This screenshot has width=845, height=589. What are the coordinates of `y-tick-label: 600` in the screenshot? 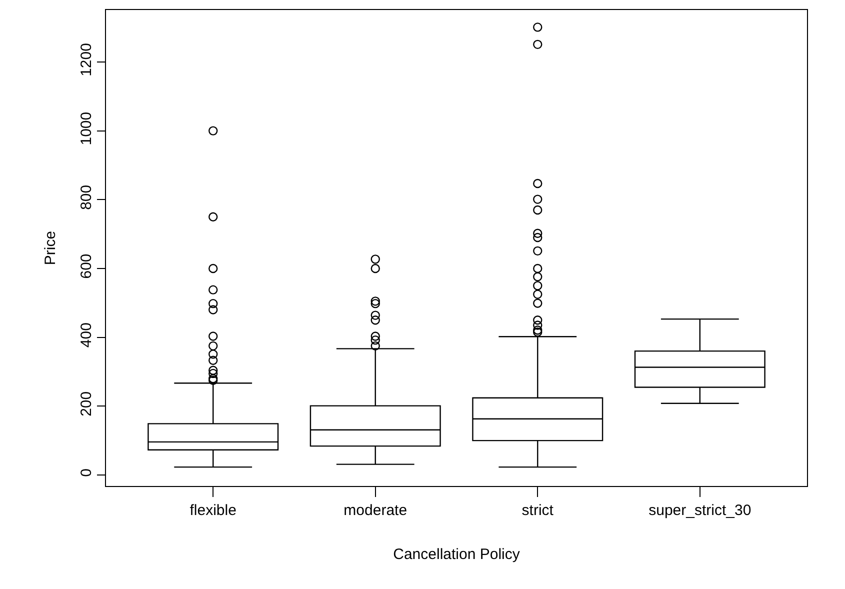 It's located at (86, 266).